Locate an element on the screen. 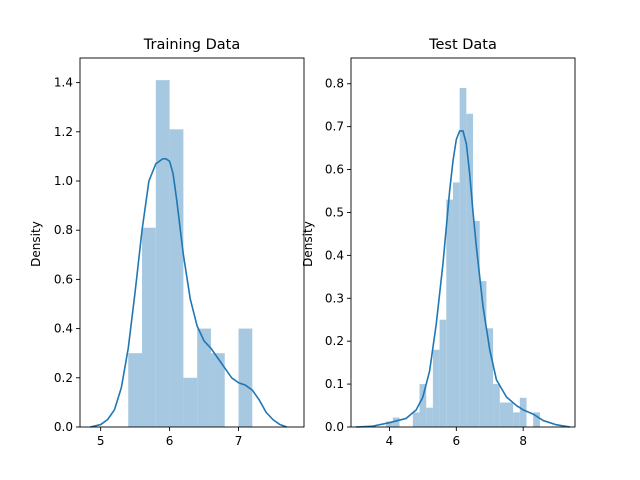 The image size is (640, 480). y-tick-label: 1.4 is located at coordinates (63, 83).